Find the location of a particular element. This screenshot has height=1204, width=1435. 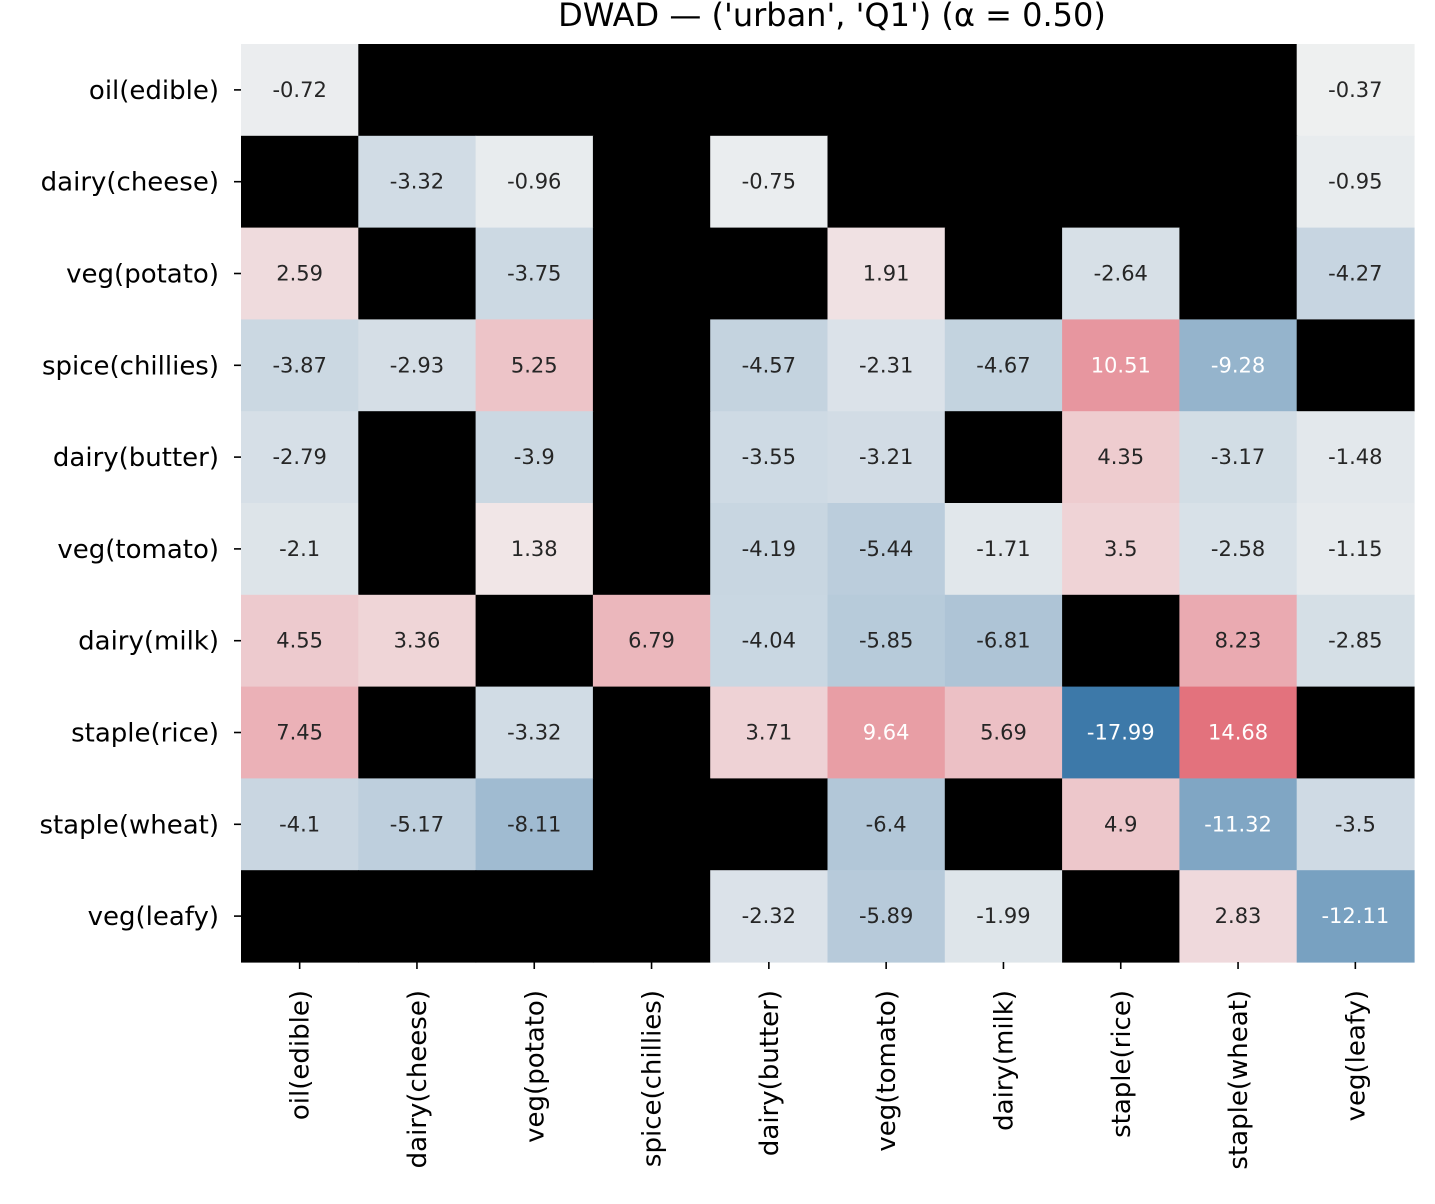

heatmap-cell-r6-c8 is located at coordinates (1238, 641).